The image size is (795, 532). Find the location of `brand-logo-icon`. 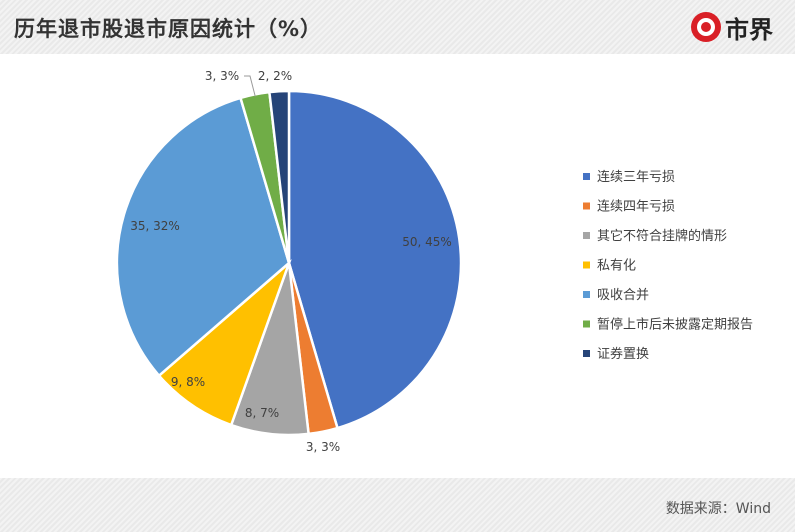

brand-logo-icon is located at coordinates (706, 27).